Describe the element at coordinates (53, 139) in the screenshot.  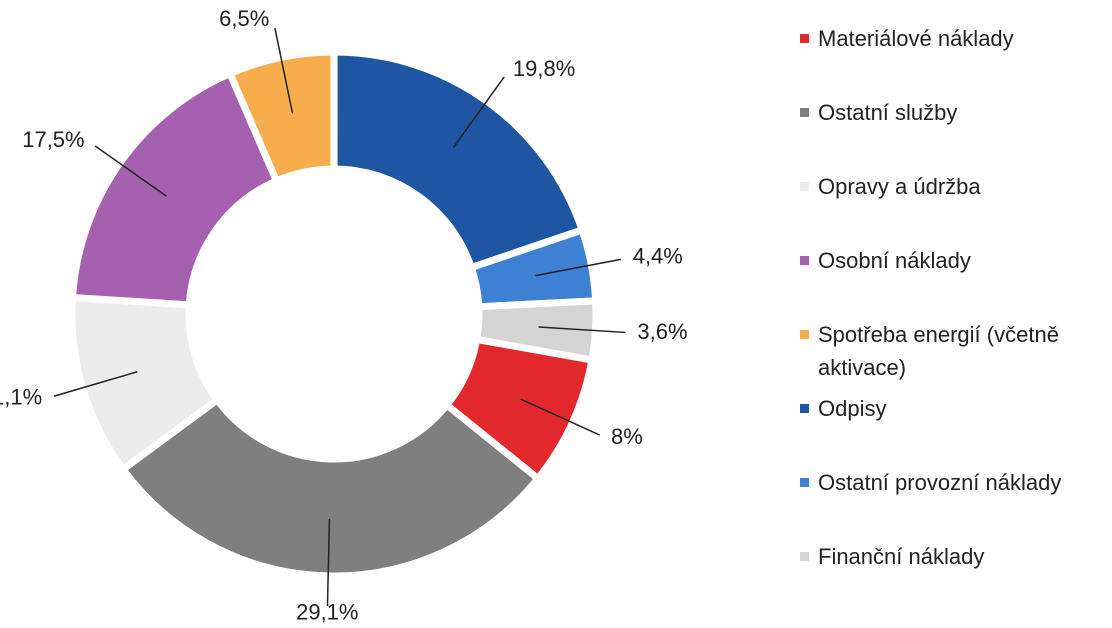
I see `data-label: 17,5%` at that location.